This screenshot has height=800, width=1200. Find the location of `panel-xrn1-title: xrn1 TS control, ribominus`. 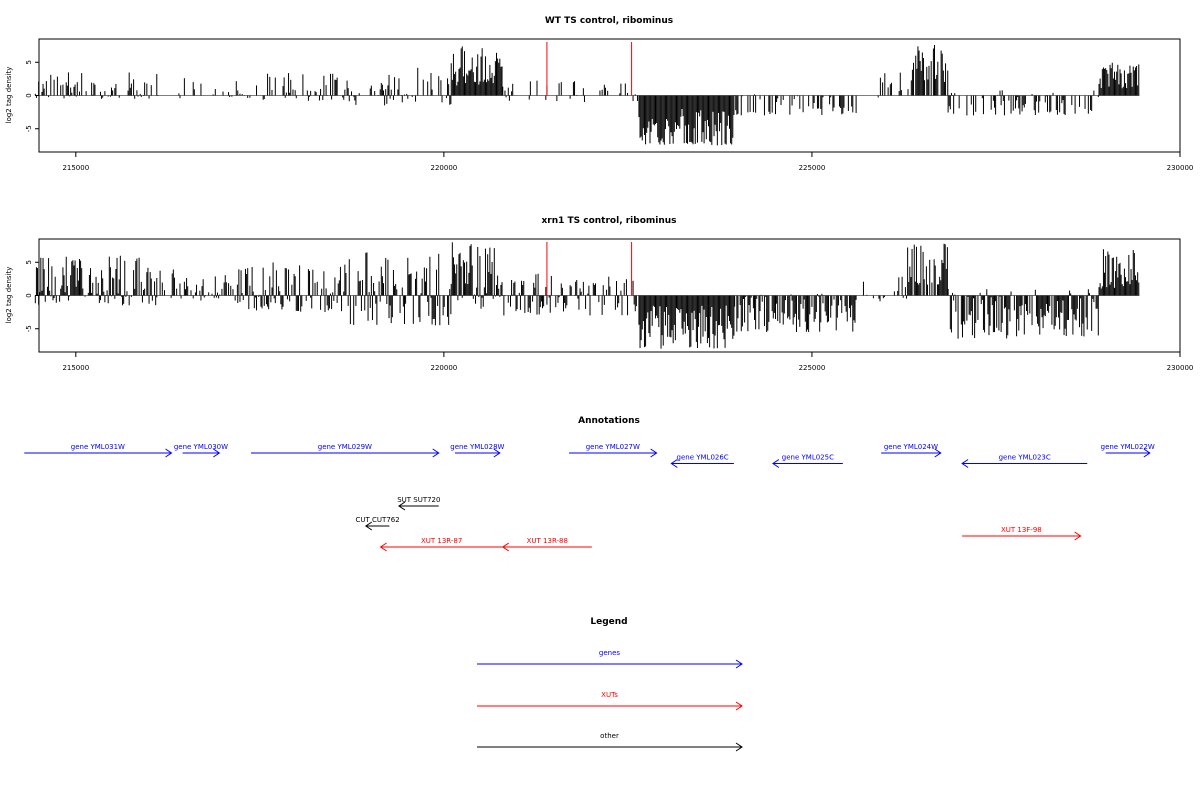

panel-xrn1-title: xrn1 TS control, ribominus is located at coordinates (608, 221).